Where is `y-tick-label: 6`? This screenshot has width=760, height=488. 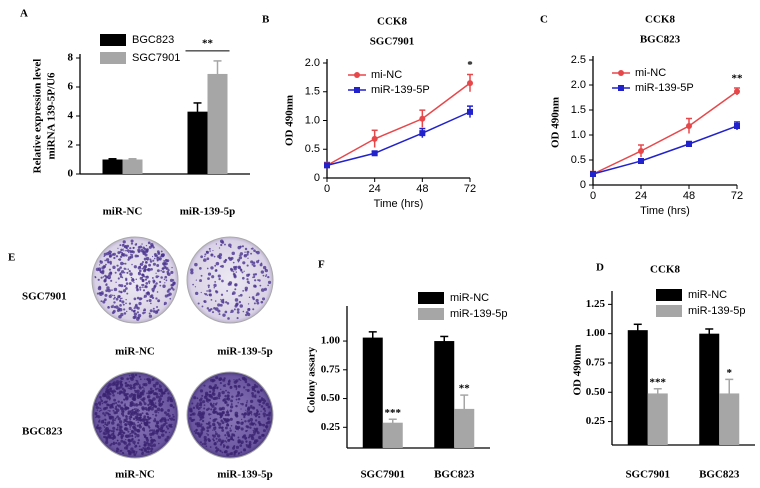 y-tick-label: 6 is located at coordinates (71, 87).